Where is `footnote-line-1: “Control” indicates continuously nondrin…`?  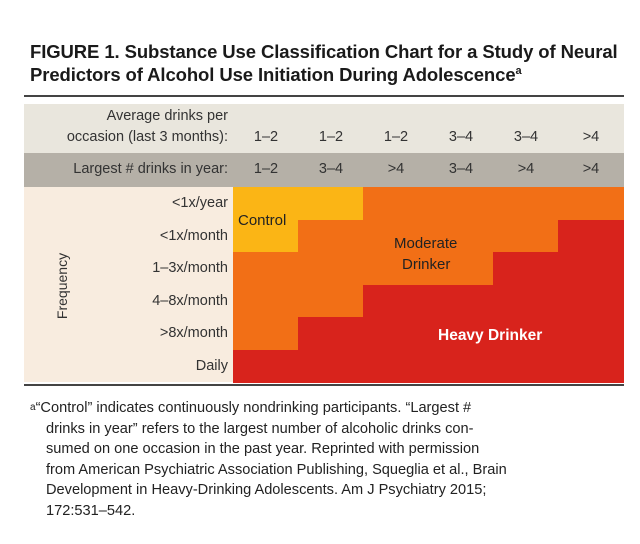 footnote-line-1: “Control” indicates continuously nondrin… is located at coordinates (253, 408).